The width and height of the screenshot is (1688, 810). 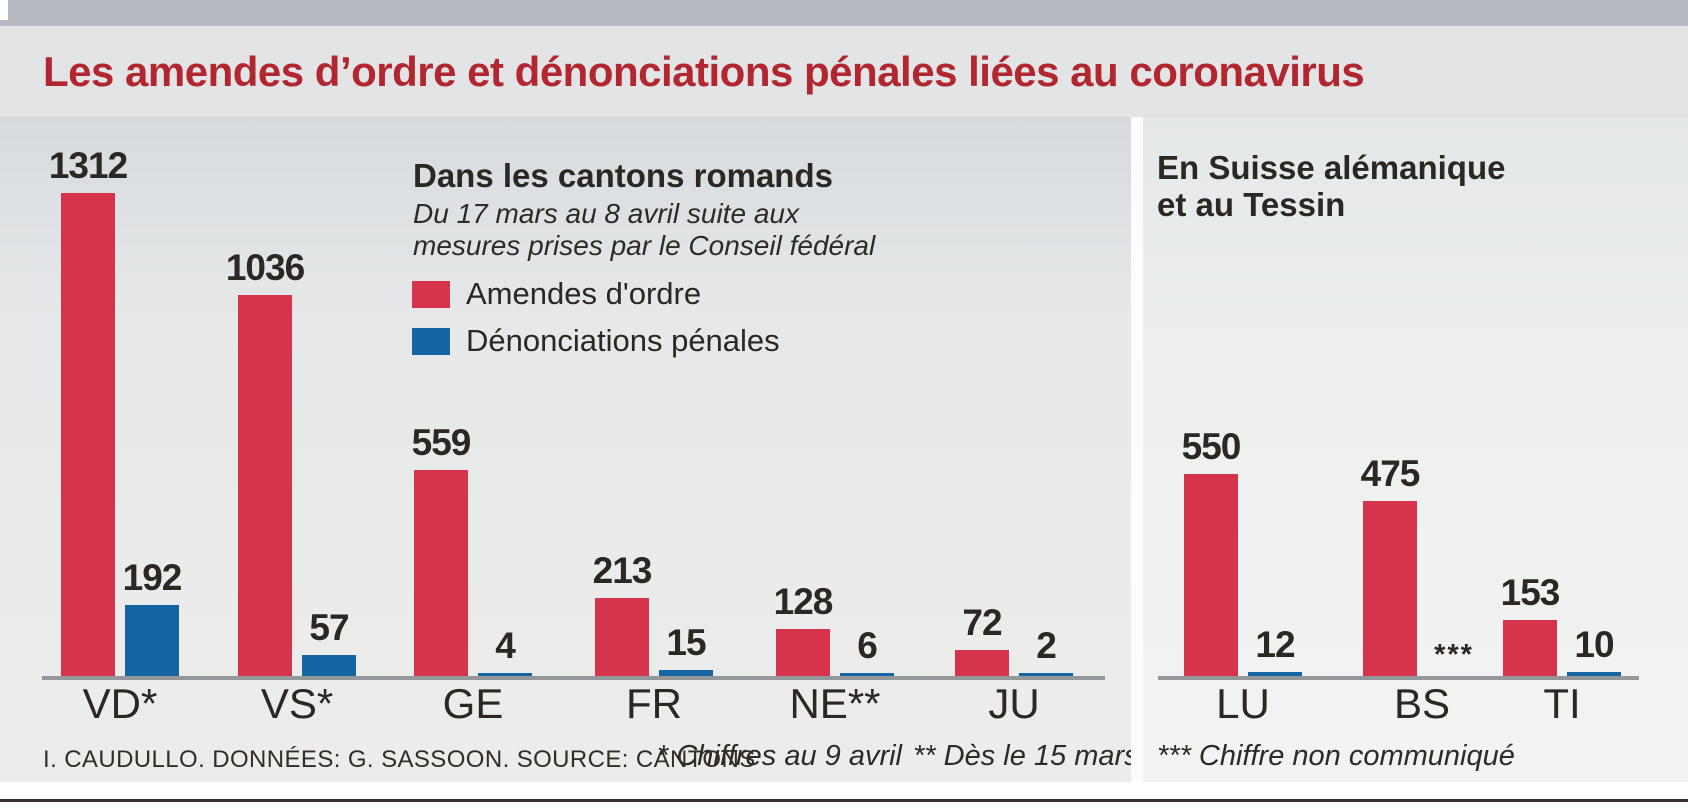 I want to click on value-label-denonciations: 10, so click(x=1594, y=644).